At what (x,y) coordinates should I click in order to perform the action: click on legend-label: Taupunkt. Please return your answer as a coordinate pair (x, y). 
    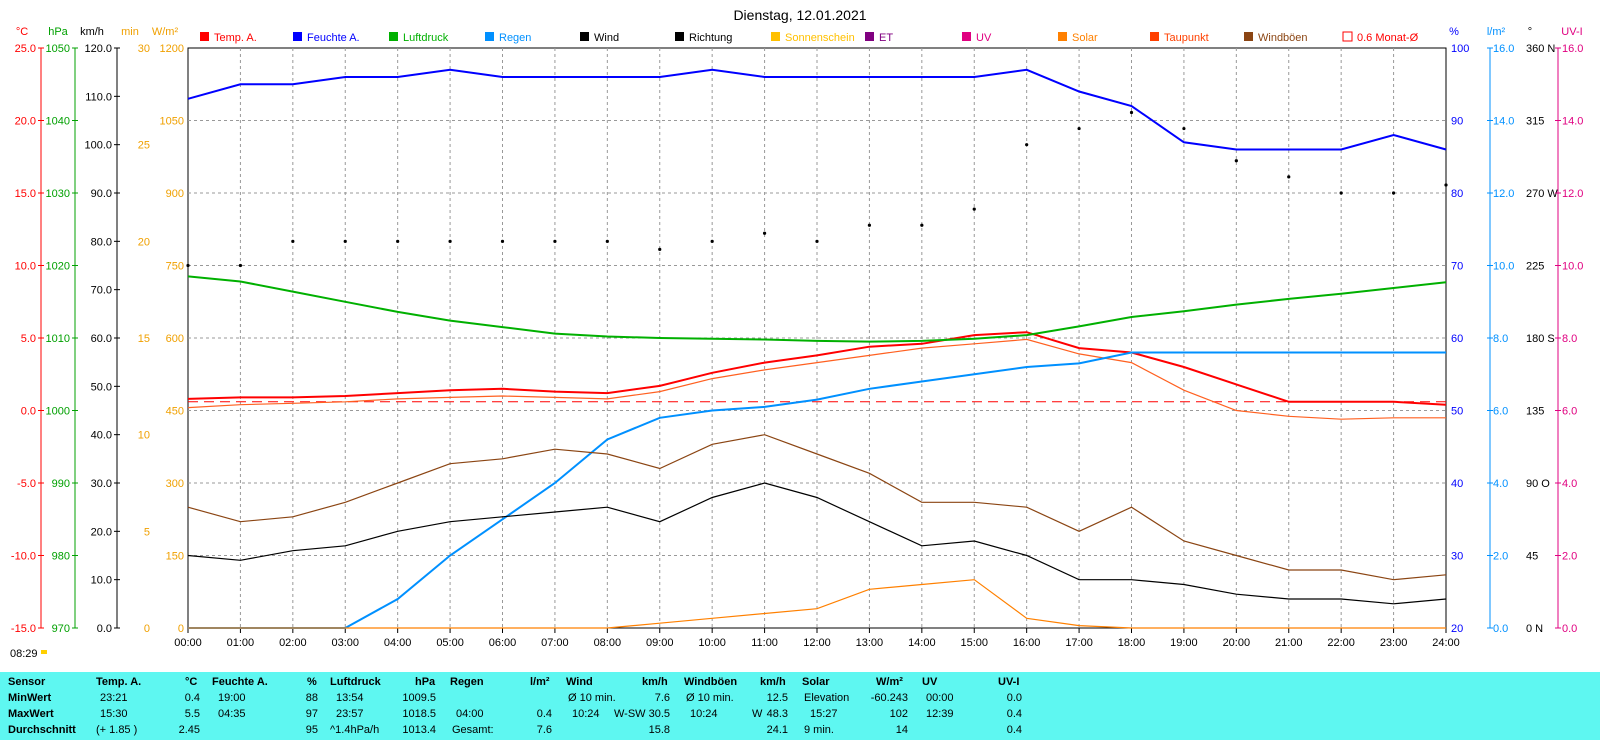
    Looking at the image, I should click on (1186, 38).